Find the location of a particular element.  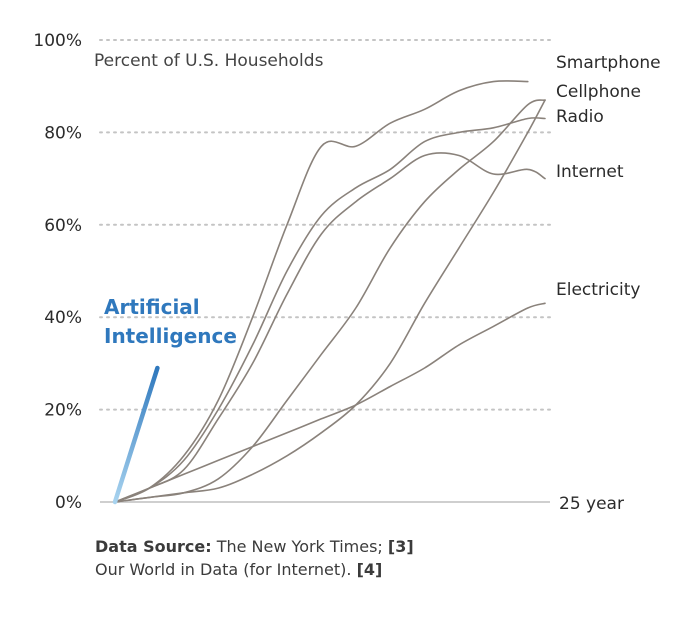

y-tick-label: 0% is located at coordinates (68, 503).